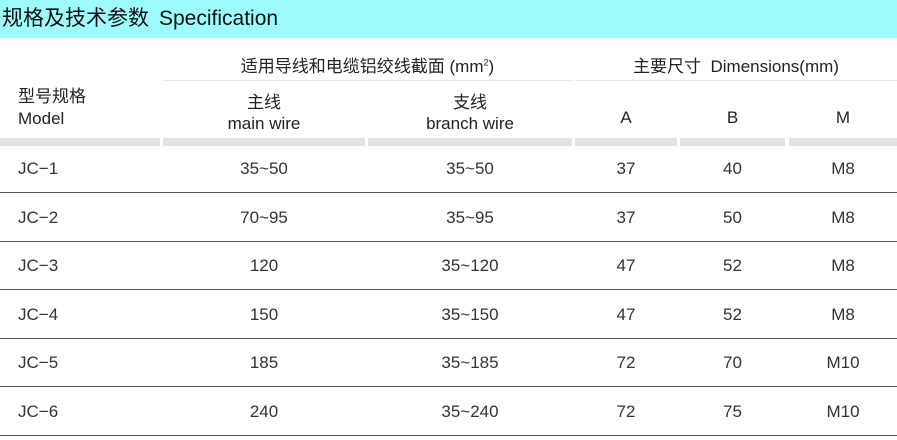  What do you see at coordinates (486, 62) in the screenshot?
I see `superscript: 2` at bounding box center [486, 62].